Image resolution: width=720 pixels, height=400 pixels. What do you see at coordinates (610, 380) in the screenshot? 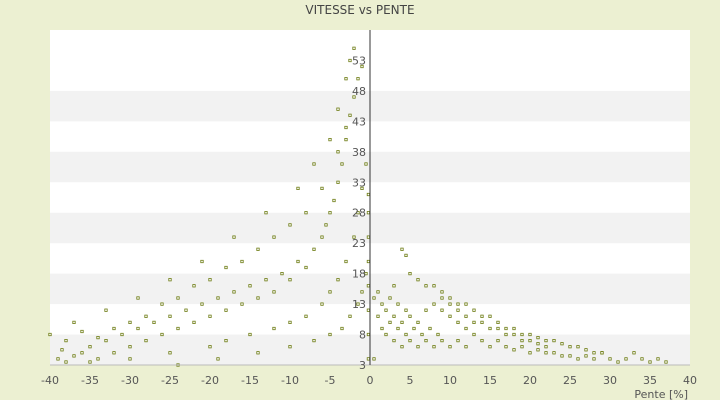
I see `x-tick-label: 30` at bounding box center [610, 380].